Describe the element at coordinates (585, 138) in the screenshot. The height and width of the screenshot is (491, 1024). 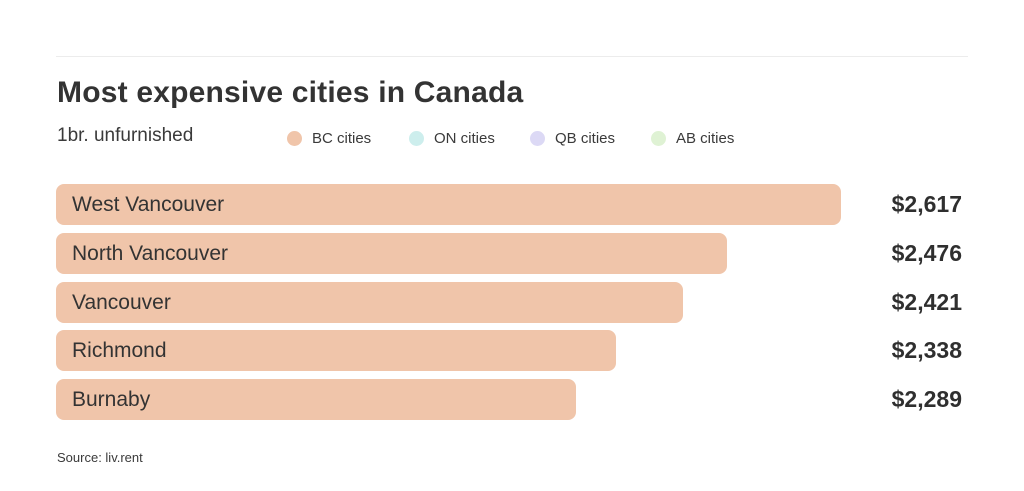
I see `legend-label: QB cities` at that location.